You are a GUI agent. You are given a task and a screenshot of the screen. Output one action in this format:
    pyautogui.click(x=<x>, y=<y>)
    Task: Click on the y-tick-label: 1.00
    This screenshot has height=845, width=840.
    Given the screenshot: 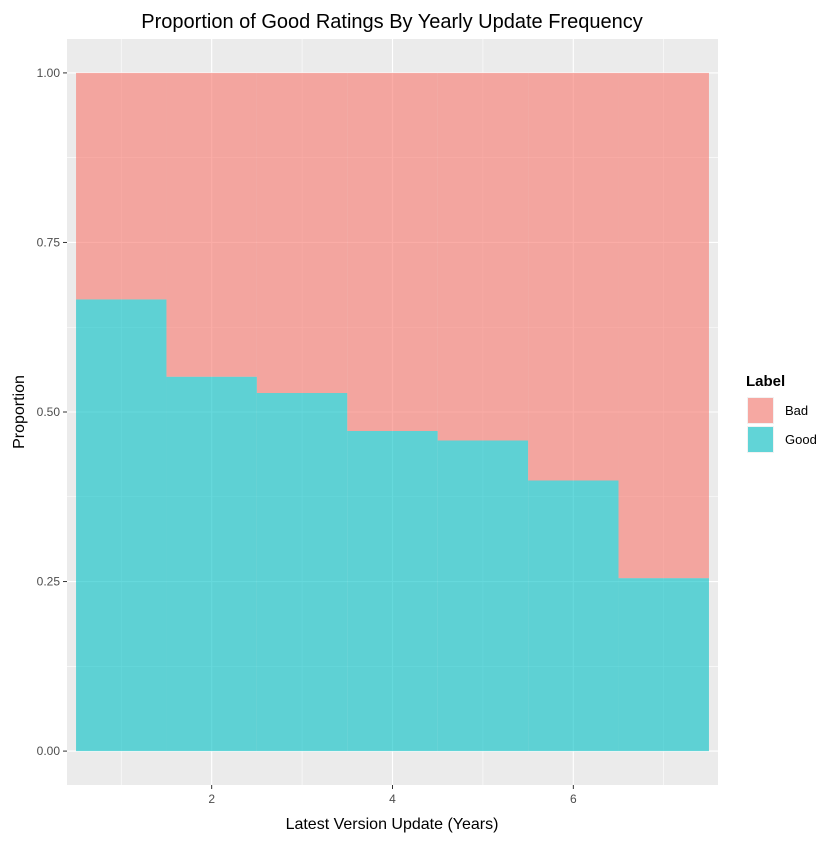 What is the action you would take?
    pyautogui.click(x=49, y=73)
    